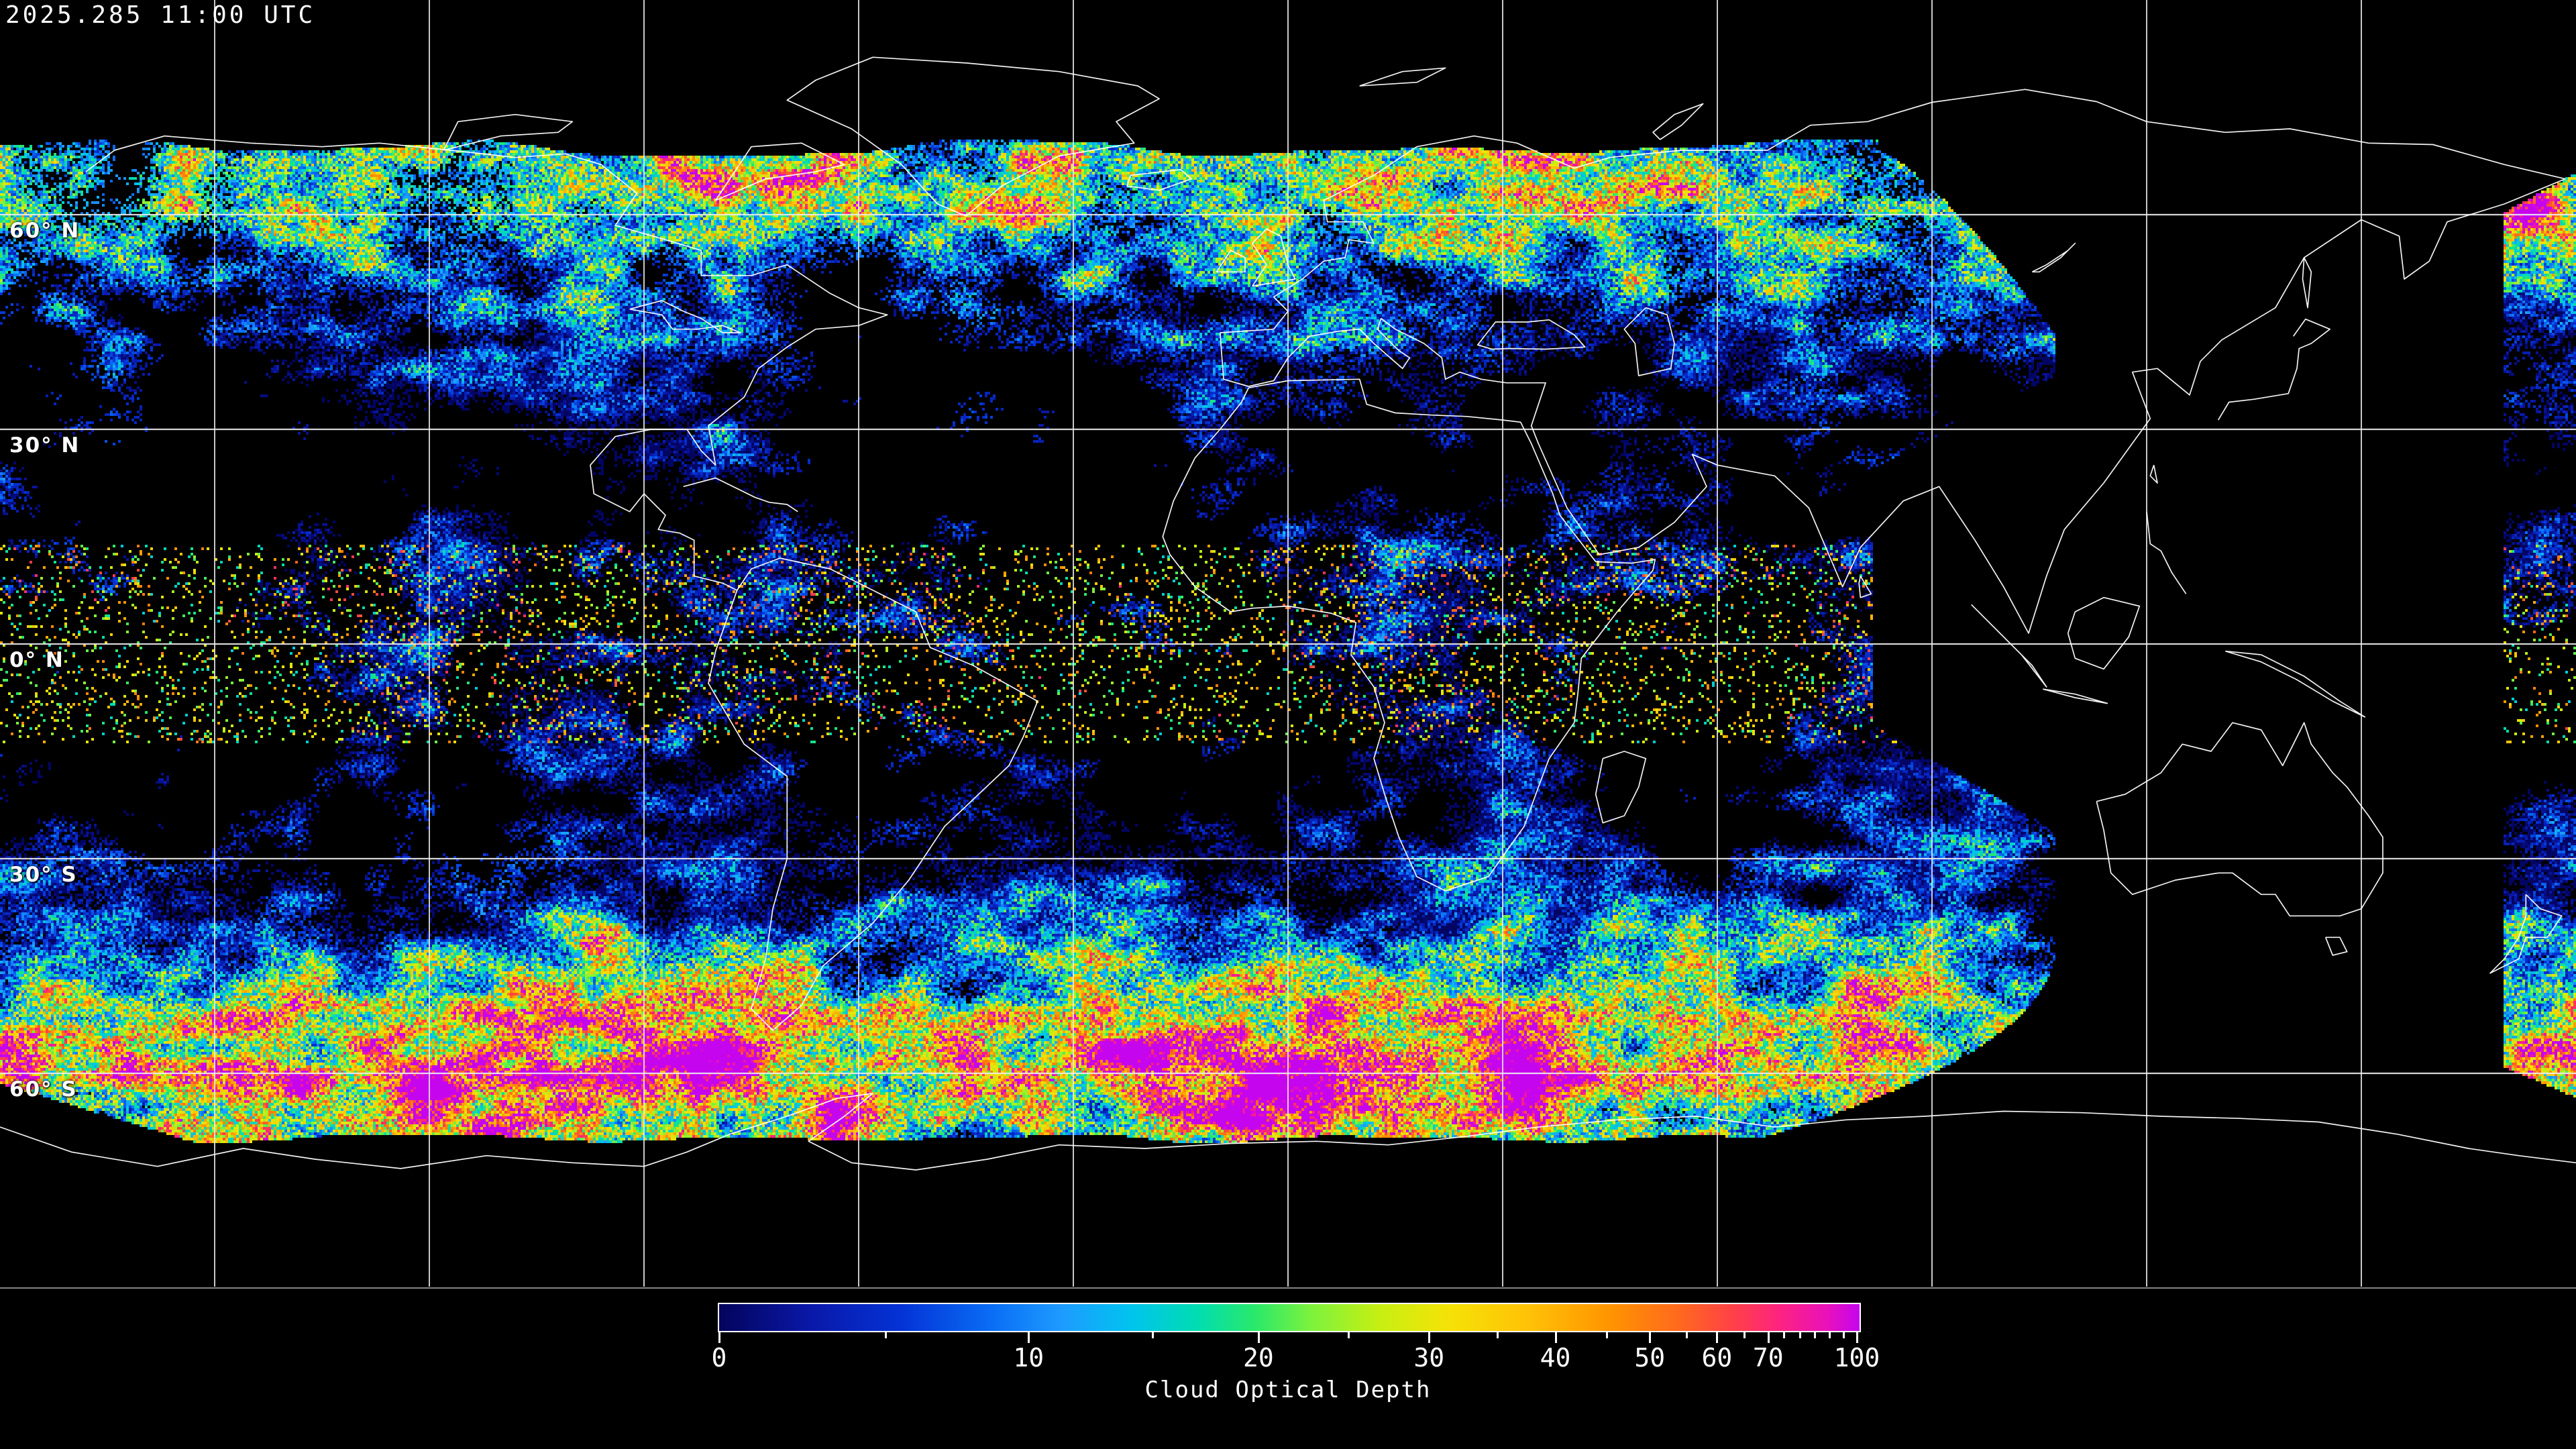  I want to click on colorbar, so click(1289, 1317).